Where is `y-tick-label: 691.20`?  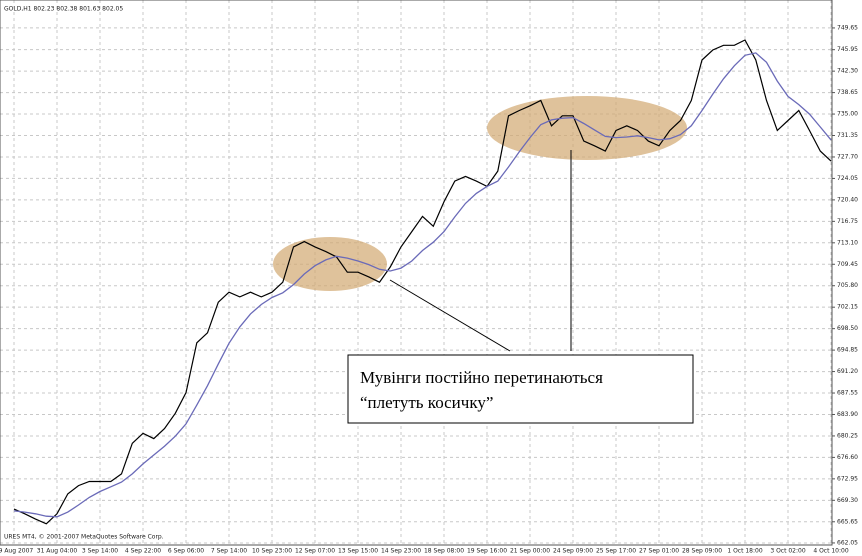 y-tick-label: 691.20 is located at coordinates (847, 371).